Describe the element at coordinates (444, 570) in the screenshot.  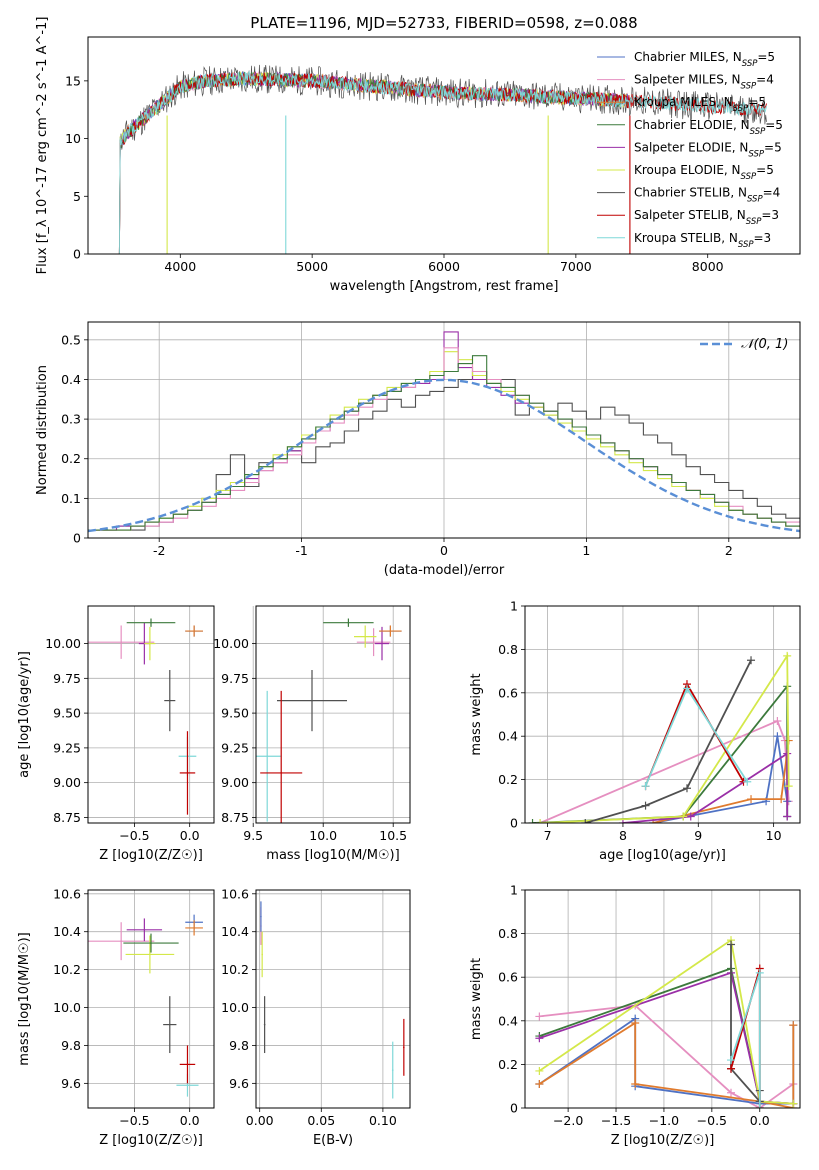
I see `x-axis-label: (data-model)/error` at that location.